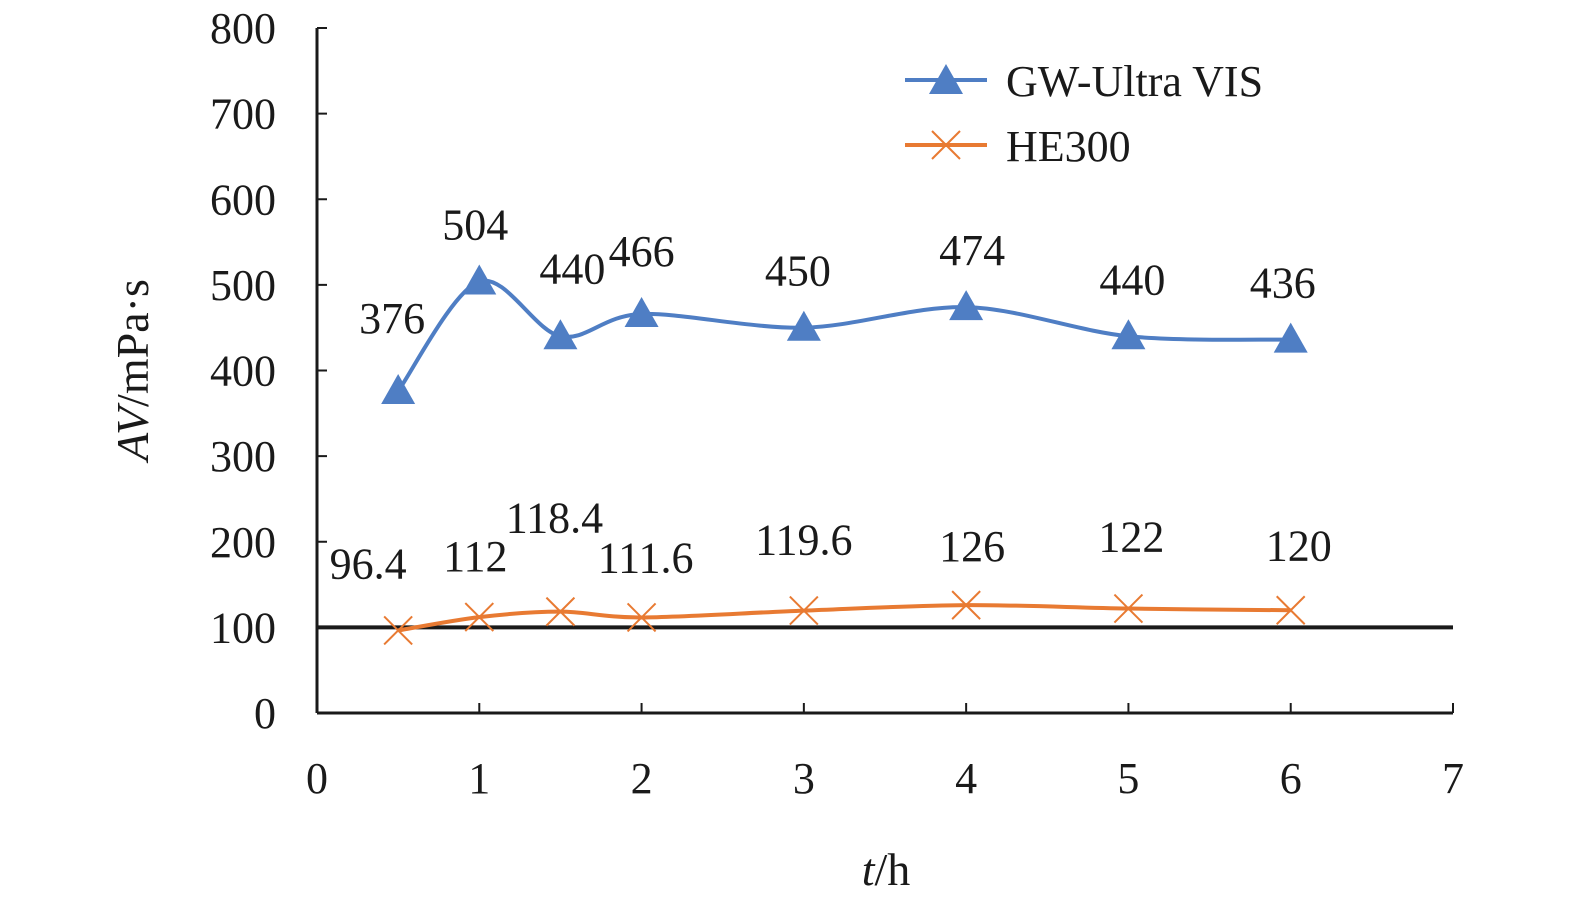 The image size is (1575, 908). Describe the element at coordinates (265, 713) in the screenshot. I see `y-tick-label: 0` at that location.